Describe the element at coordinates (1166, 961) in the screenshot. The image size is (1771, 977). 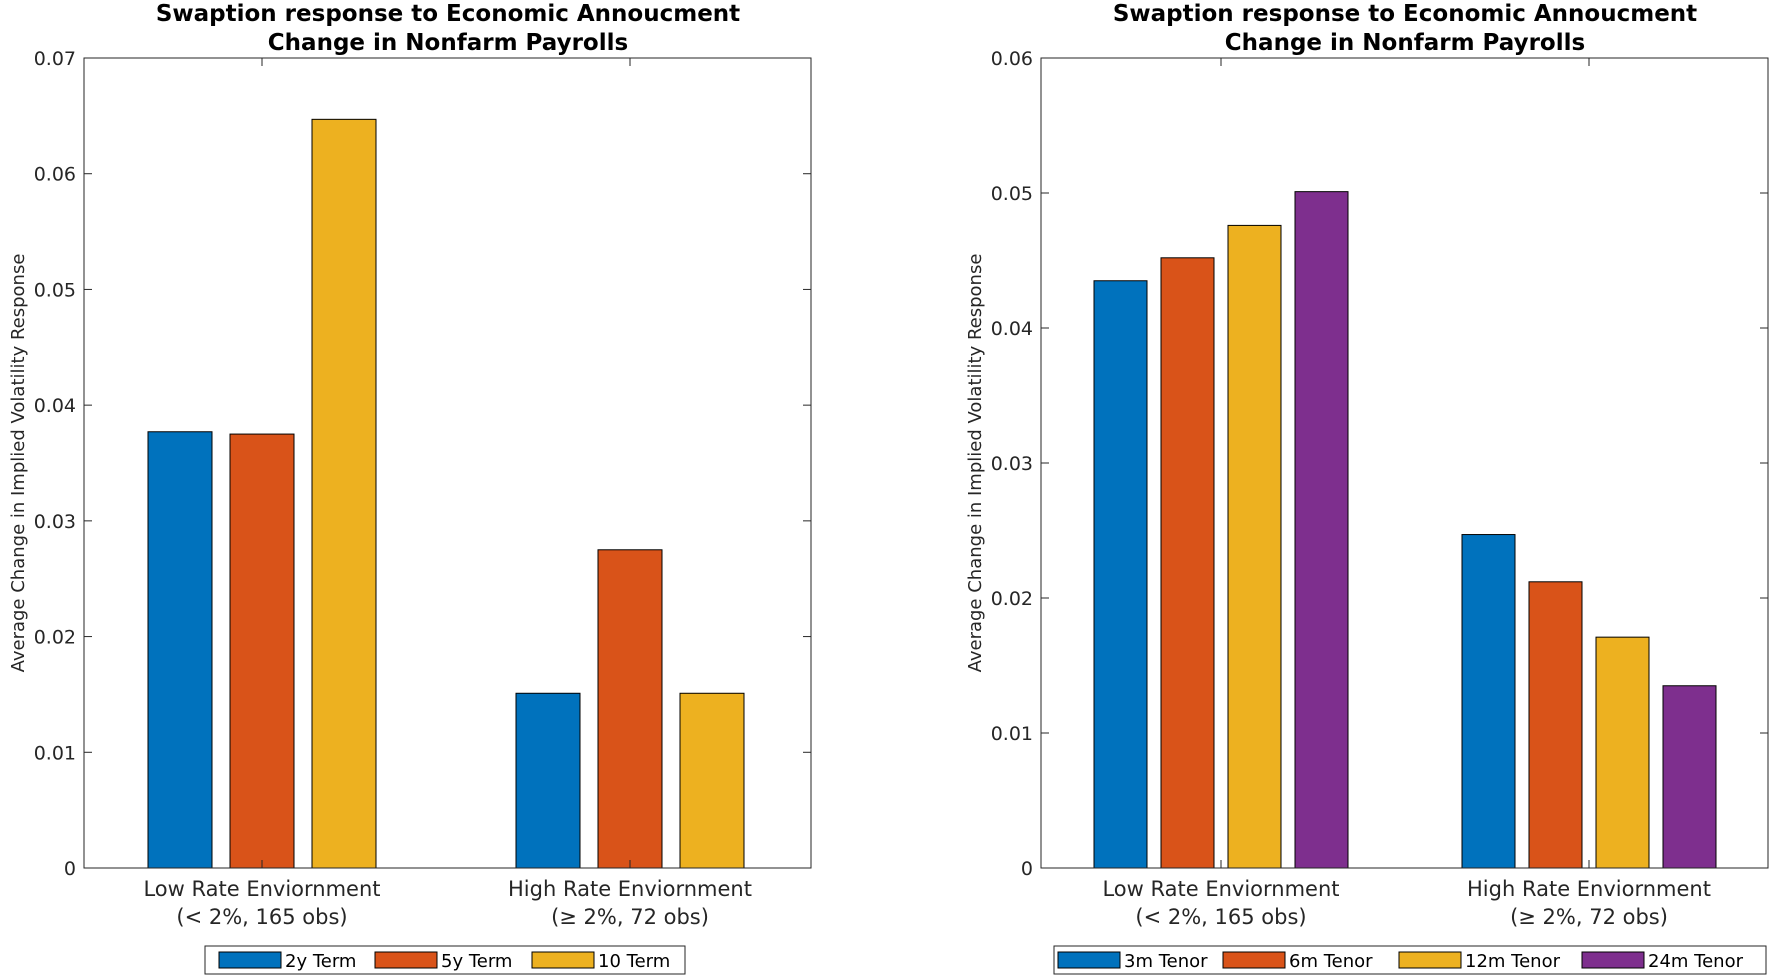
I see `legend-label: 3m Tenor` at that location.